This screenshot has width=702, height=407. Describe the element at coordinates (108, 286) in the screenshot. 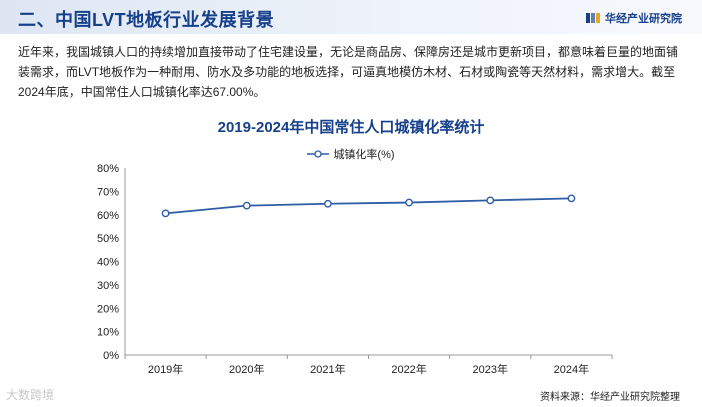

I see `y-tick-label: 30%` at that location.